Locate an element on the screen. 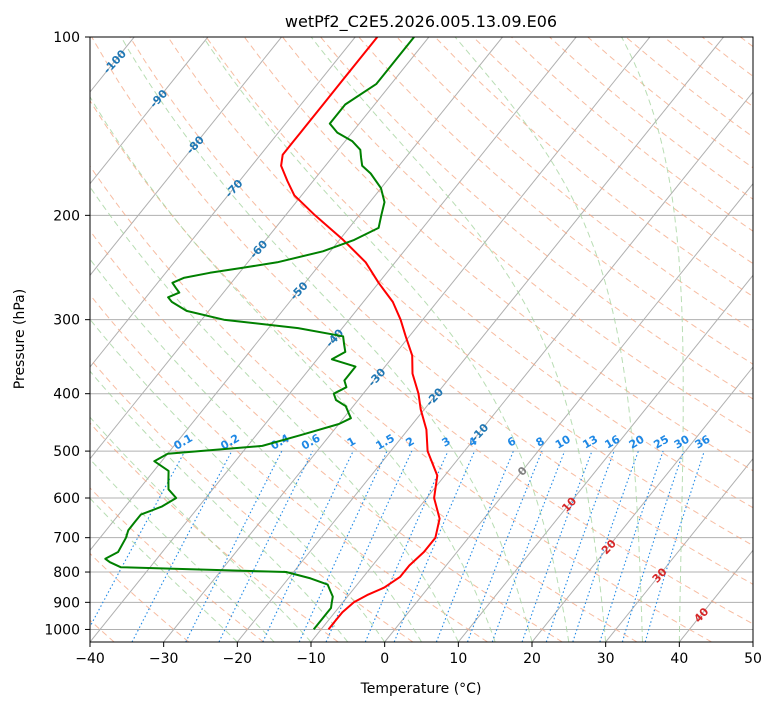  x-tick-label: −10 is located at coordinates (311, 659).